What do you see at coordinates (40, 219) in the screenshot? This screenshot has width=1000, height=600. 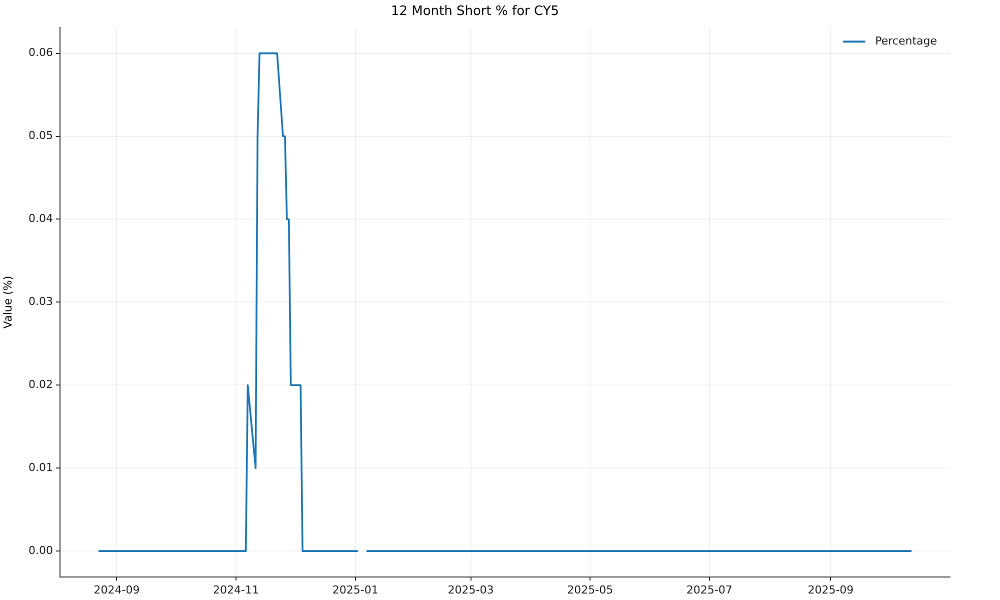 I see `y-tick-label: 0.04` at bounding box center [40, 219].